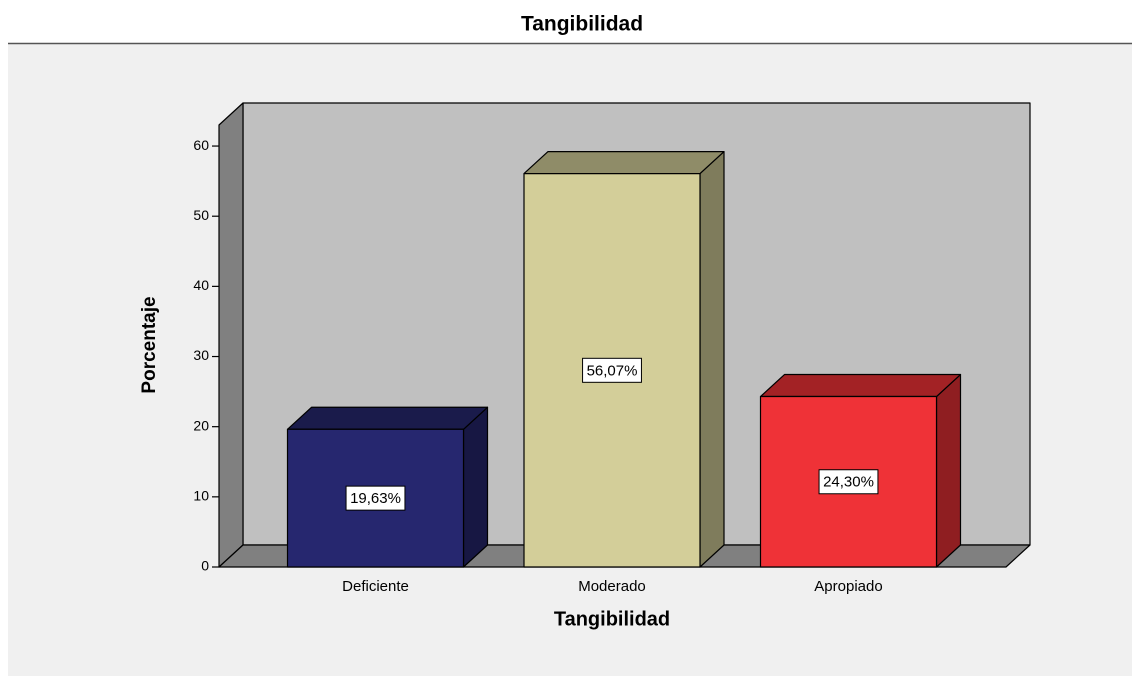  Describe the element at coordinates (612, 586) in the screenshot. I see `x-tick-label: Moderado` at that location.